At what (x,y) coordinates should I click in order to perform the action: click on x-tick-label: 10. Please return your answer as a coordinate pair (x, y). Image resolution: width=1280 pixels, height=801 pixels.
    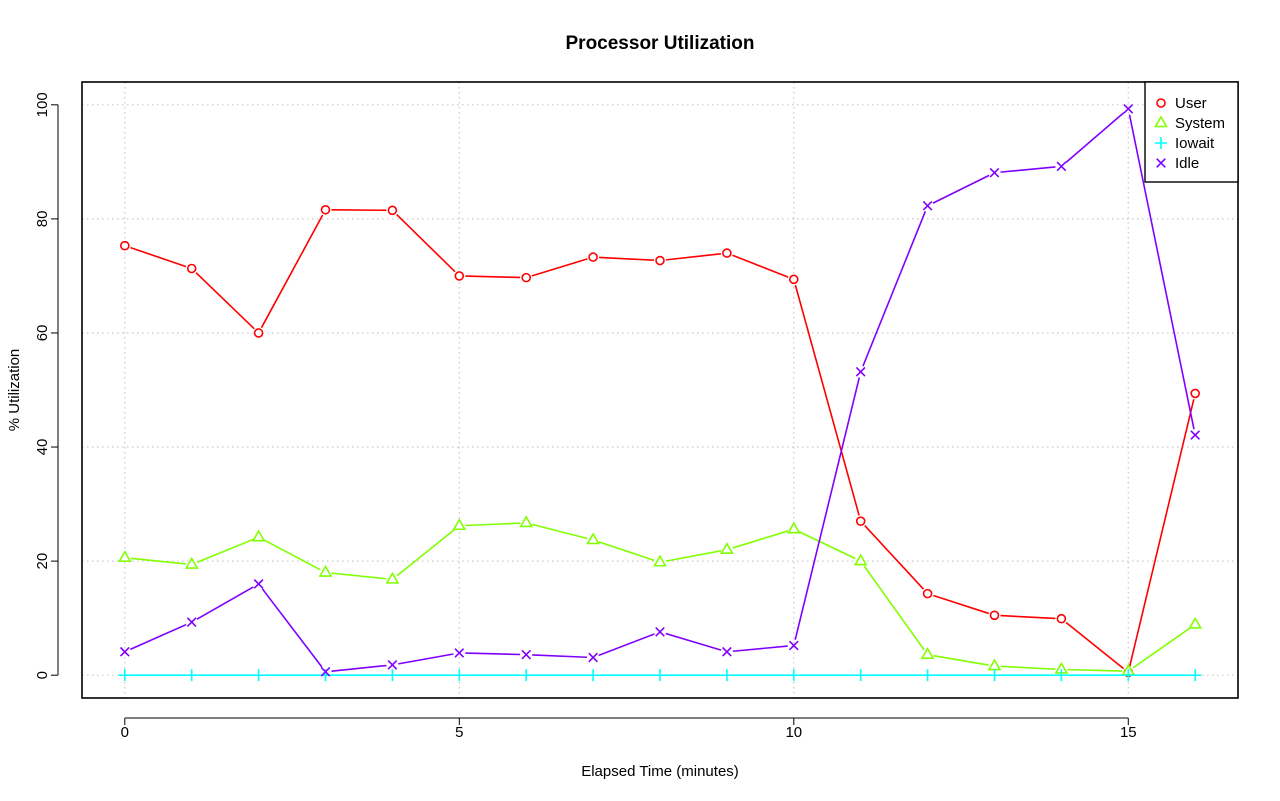
    Looking at the image, I should click on (793, 732).